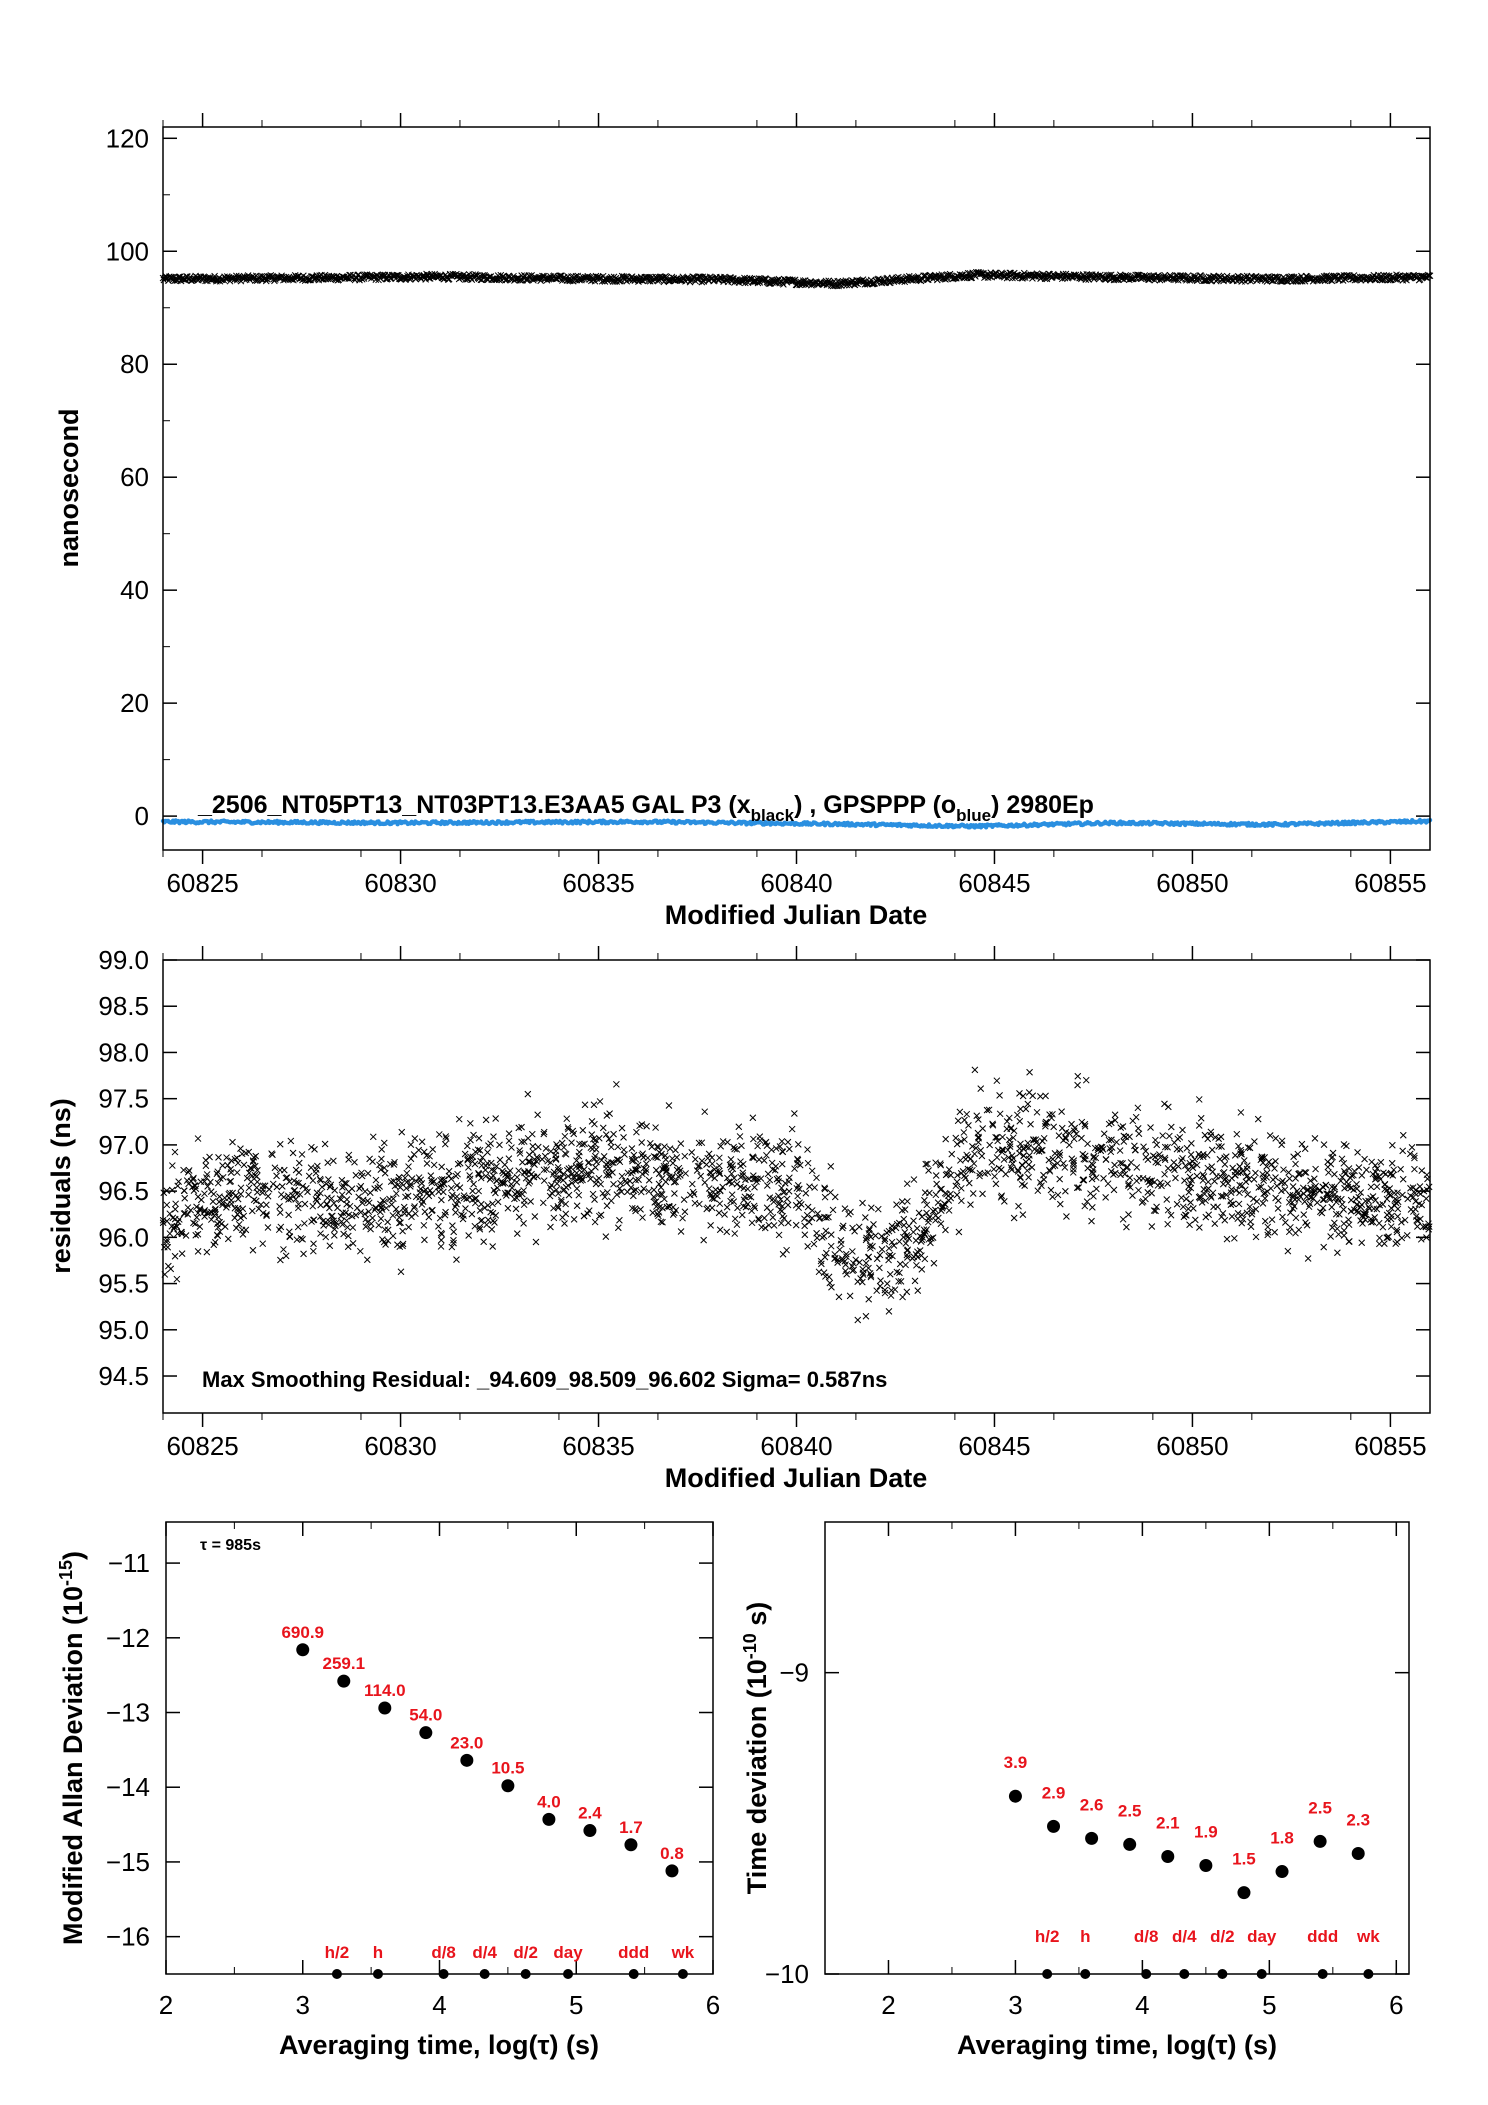  Describe the element at coordinates (378, 1952) in the screenshot. I see `period-label: h` at that location.